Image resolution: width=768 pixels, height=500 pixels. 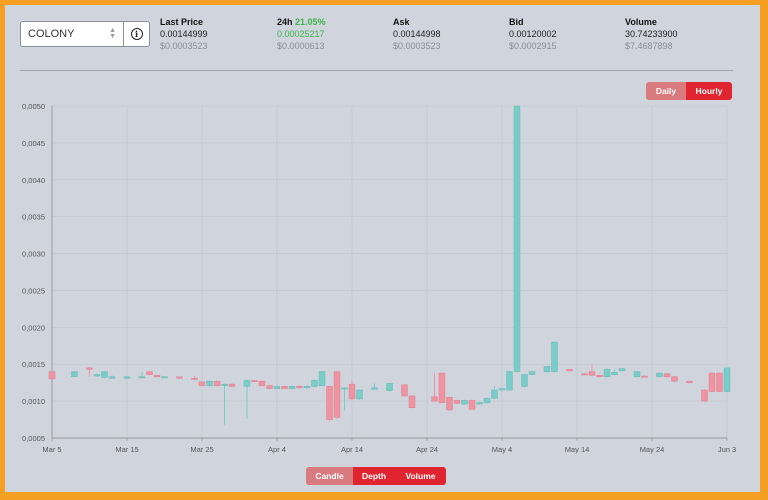 I want to click on y-tick-label: 0,0025, so click(x=33, y=290).